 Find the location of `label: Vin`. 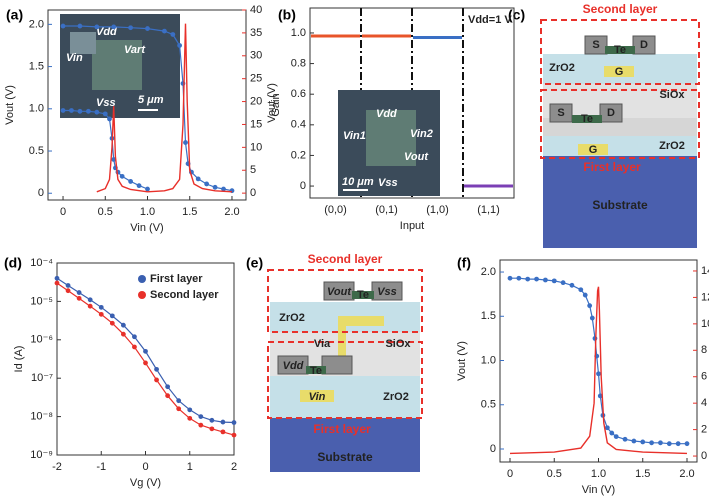

label: Vin is located at coordinates (317, 397).